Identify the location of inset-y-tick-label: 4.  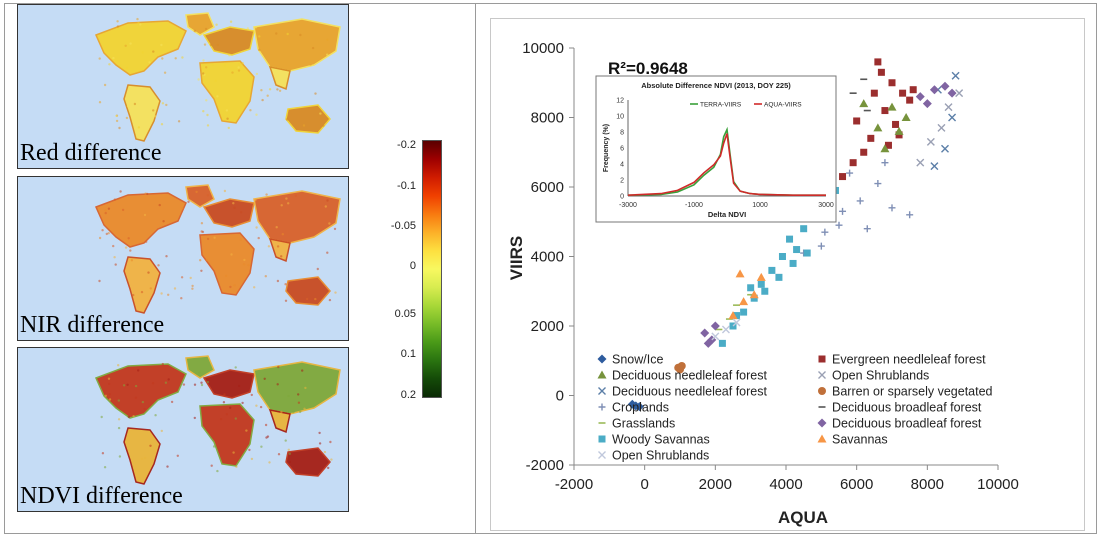
(622, 165).